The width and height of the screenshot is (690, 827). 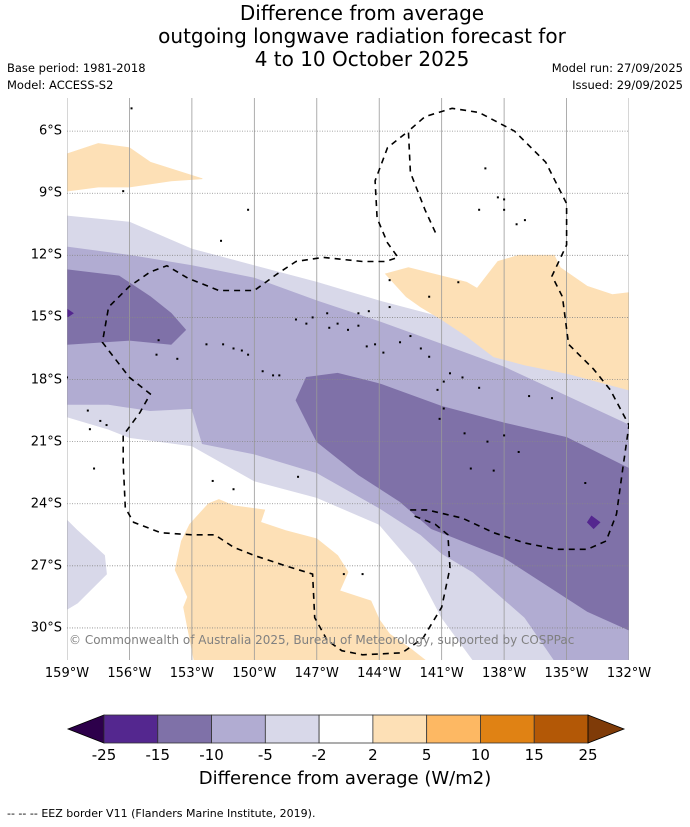 What do you see at coordinates (606, 729) in the screenshot?
I see `colorbar-extend-max` at bounding box center [606, 729].